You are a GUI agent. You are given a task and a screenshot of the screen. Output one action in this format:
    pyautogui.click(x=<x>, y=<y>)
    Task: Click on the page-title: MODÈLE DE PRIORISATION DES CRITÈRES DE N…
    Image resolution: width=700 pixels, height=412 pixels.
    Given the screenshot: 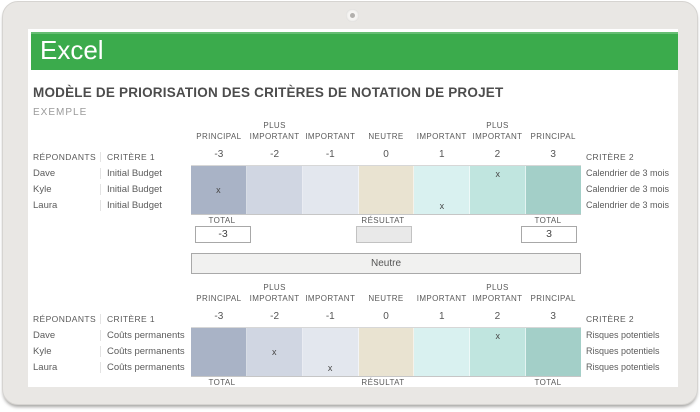 What is the action you would take?
    pyautogui.click(x=268, y=92)
    